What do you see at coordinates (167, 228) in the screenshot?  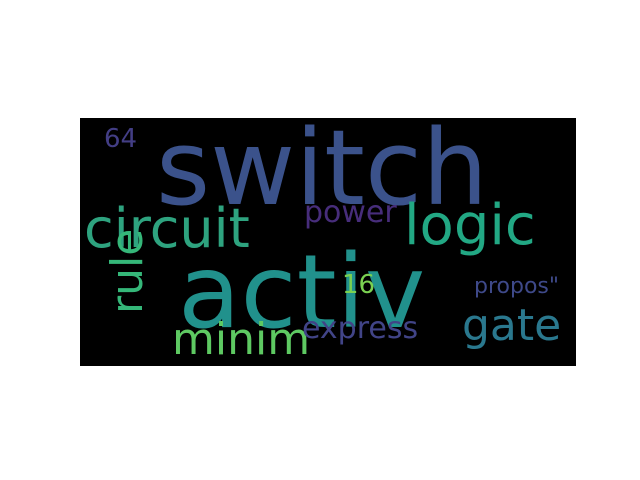 I see `word-circuit: circuit` at bounding box center [167, 228].